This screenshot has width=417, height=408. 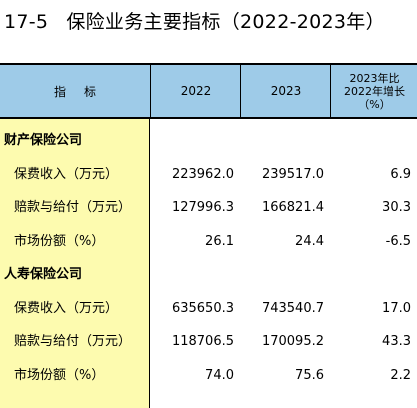 I want to click on table-header: 指标 2022 2023 2023年比 2022年增长 （%）, so click(x=208, y=91).